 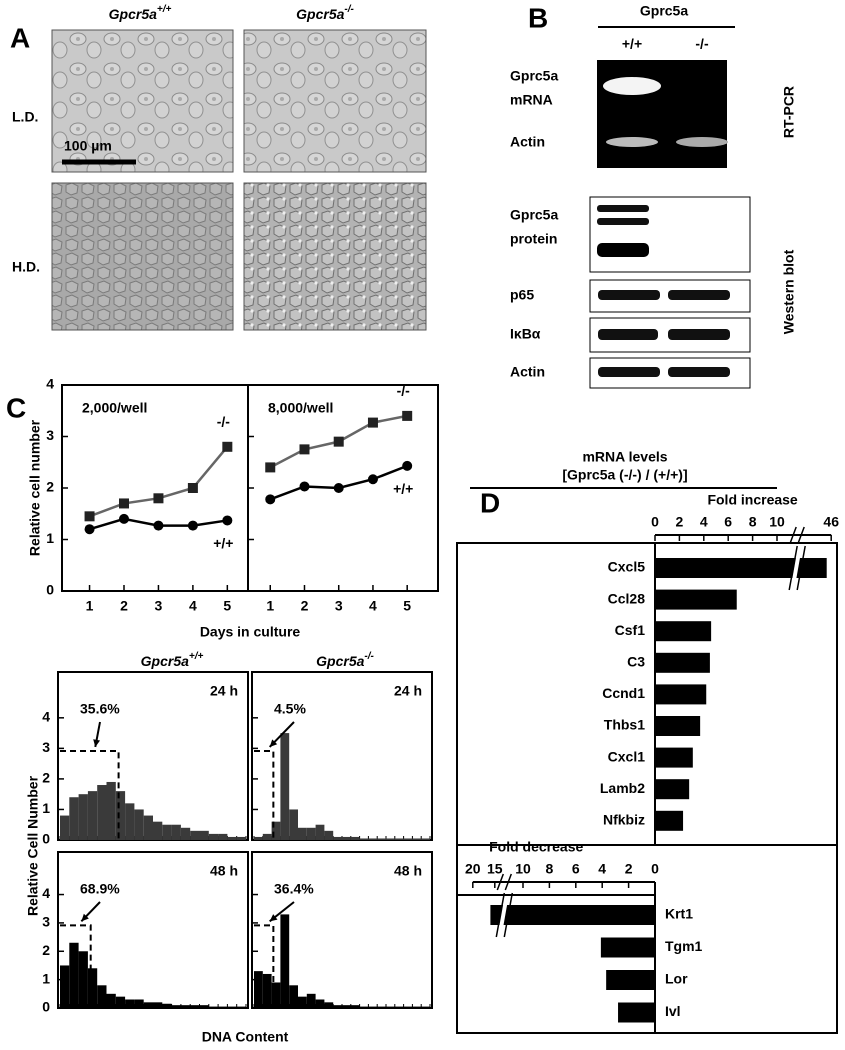 I want to click on chart-title: 8,000/well, so click(x=300, y=408).